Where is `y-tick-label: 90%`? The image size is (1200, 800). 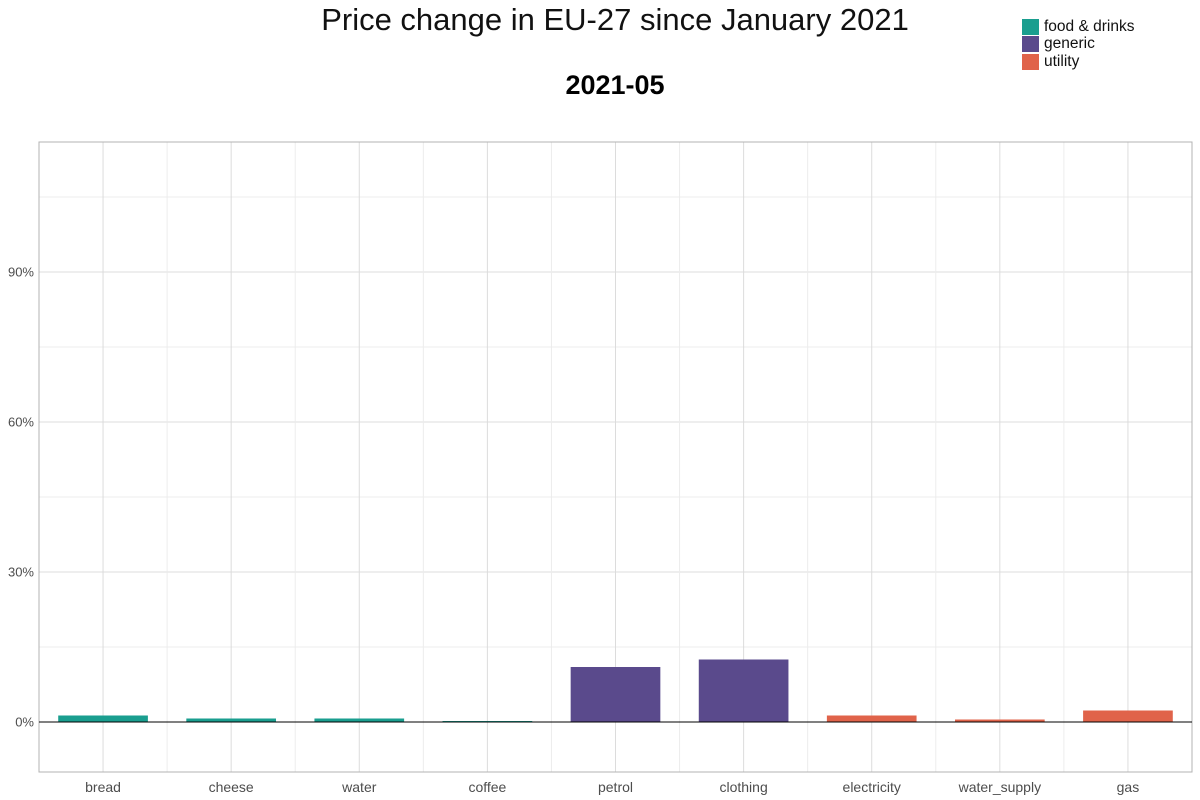
y-tick-label: 90% is located at coordinates (21, 272).